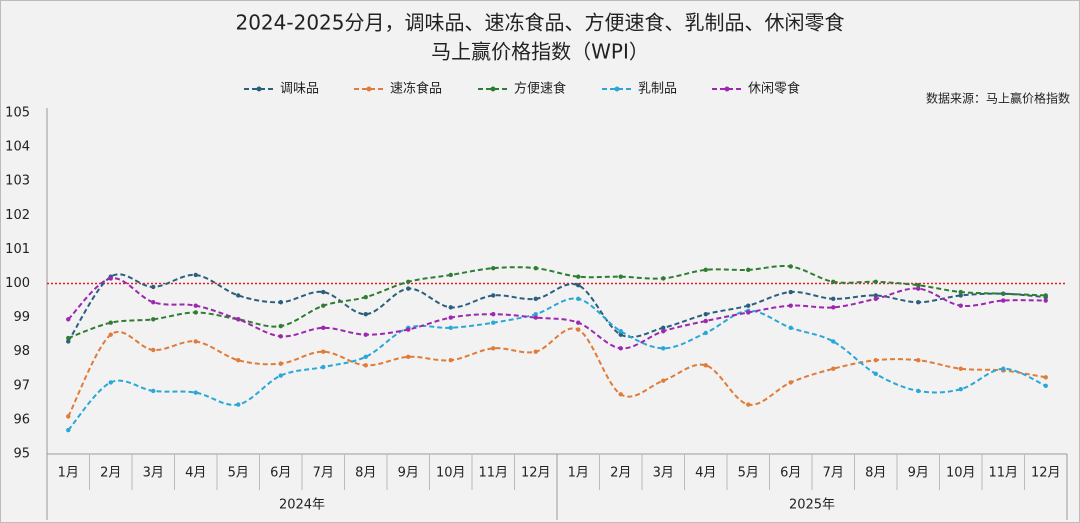  Describe the element at coordinates (833, 473) in the screenshot. I see `x-tick-label: 7月` at that location.